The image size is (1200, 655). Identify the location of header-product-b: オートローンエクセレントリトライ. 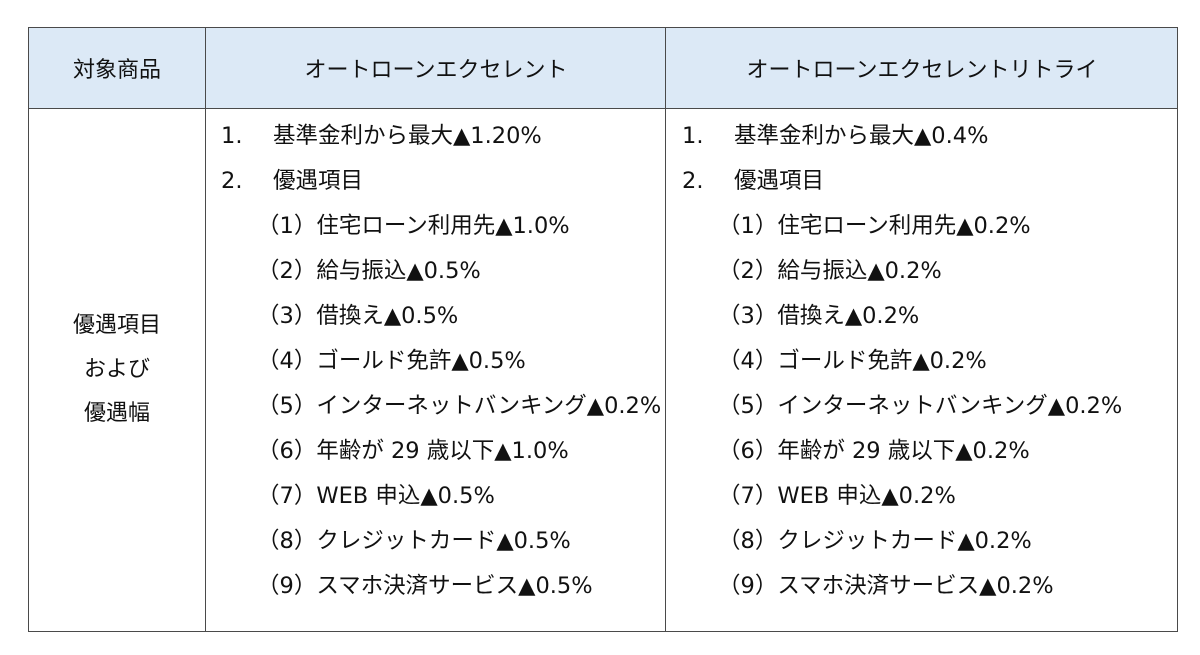
(922, 70).